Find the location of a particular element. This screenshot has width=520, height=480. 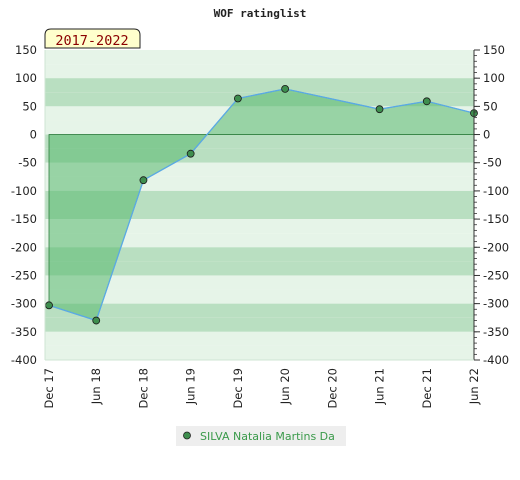

y-tick-label-left: -400 is located at coordinates (24, 360).